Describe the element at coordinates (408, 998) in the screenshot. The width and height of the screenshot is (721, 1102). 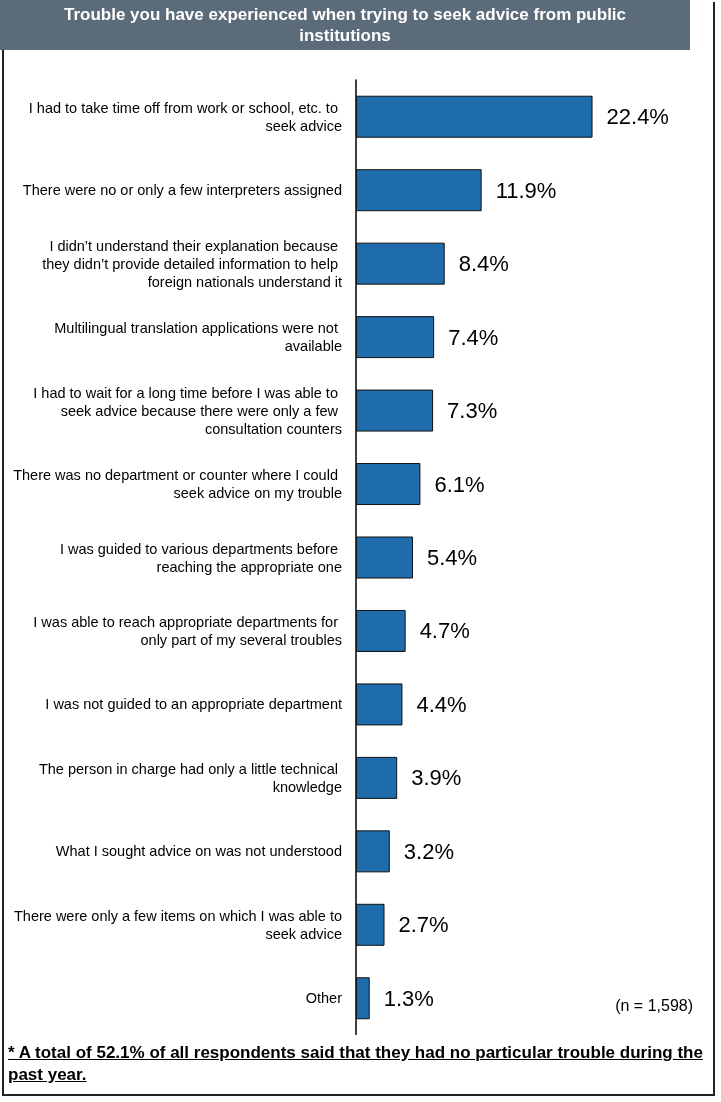
I see `data-label: 1.3%` at that location.